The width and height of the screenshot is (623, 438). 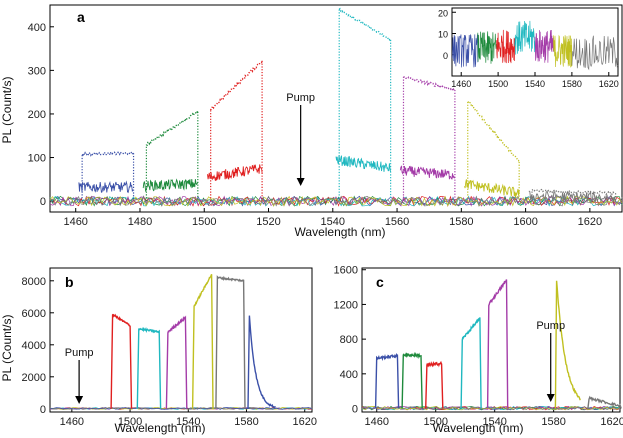 What do you see at coordinates (34, 314) in the screenshot?
I see `b-ytick-label-3: 6000` at bounding box center [34, 314].